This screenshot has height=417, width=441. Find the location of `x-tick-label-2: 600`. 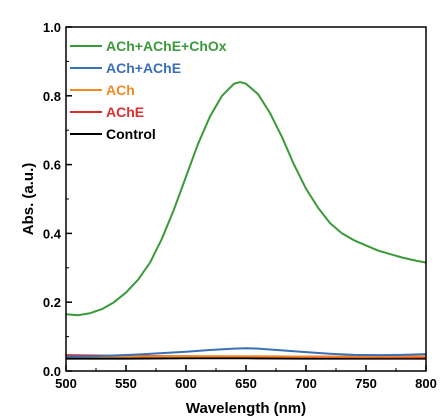

x-tick-label-2: 600 is located at coordinates (186, 383).